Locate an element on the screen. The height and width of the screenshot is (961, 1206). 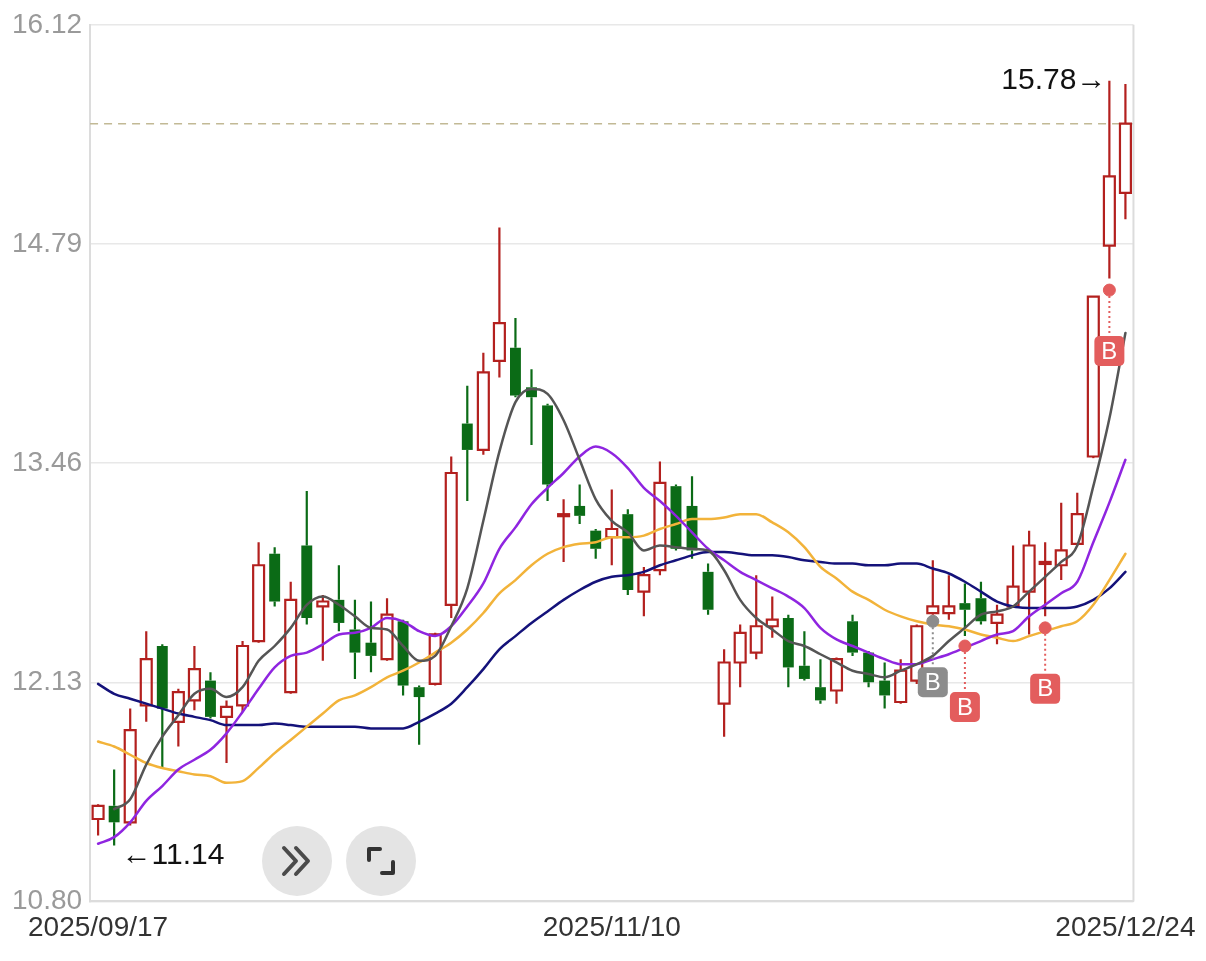
annotation: ←11.14 is located at coordinates (173, 853).